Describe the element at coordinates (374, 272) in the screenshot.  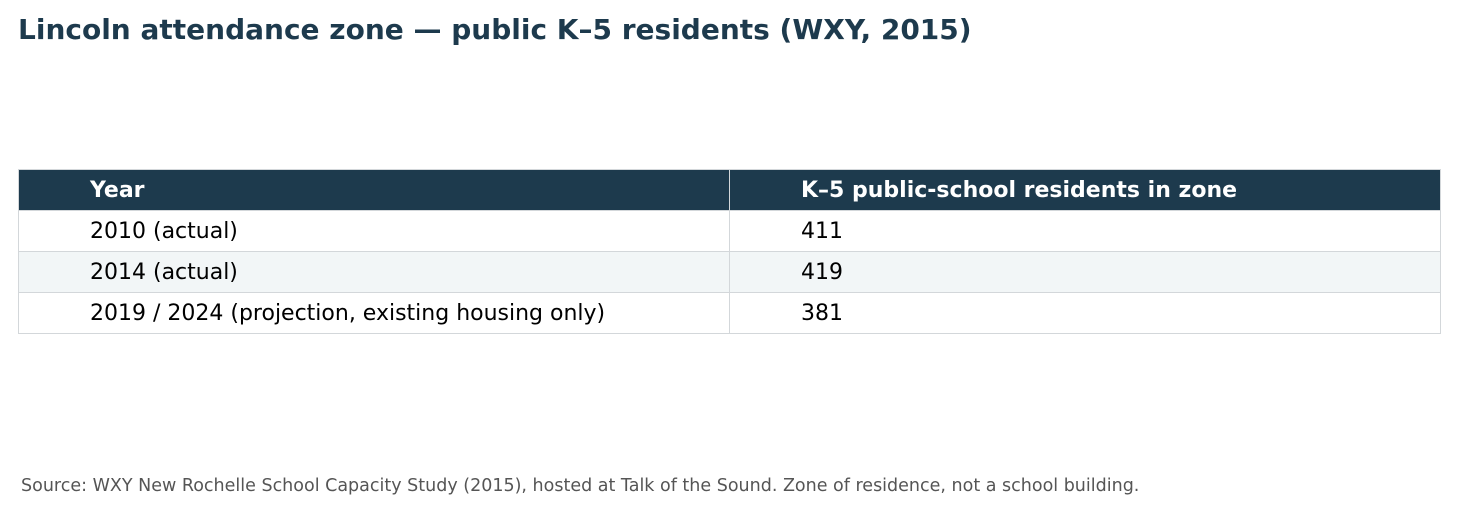
I see `cell-year: 2014 (actual)` at that location.